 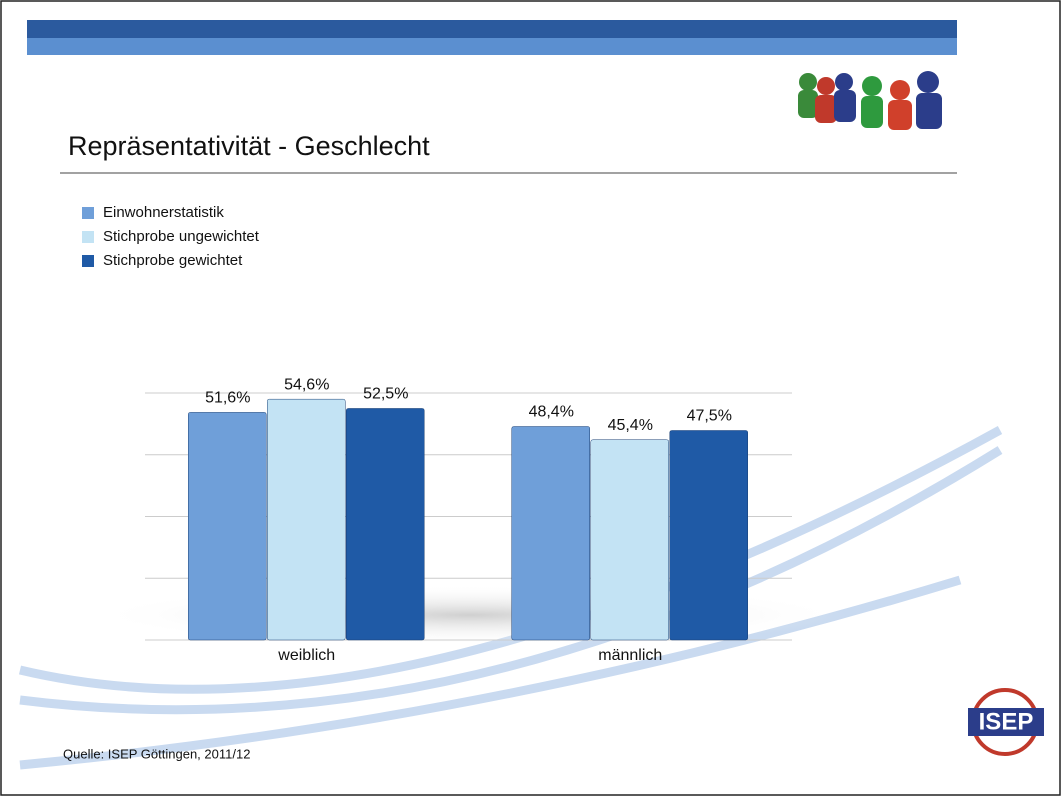 I want to click on legend-label: Einwohnerstatistik, so click(x=163, y=212).